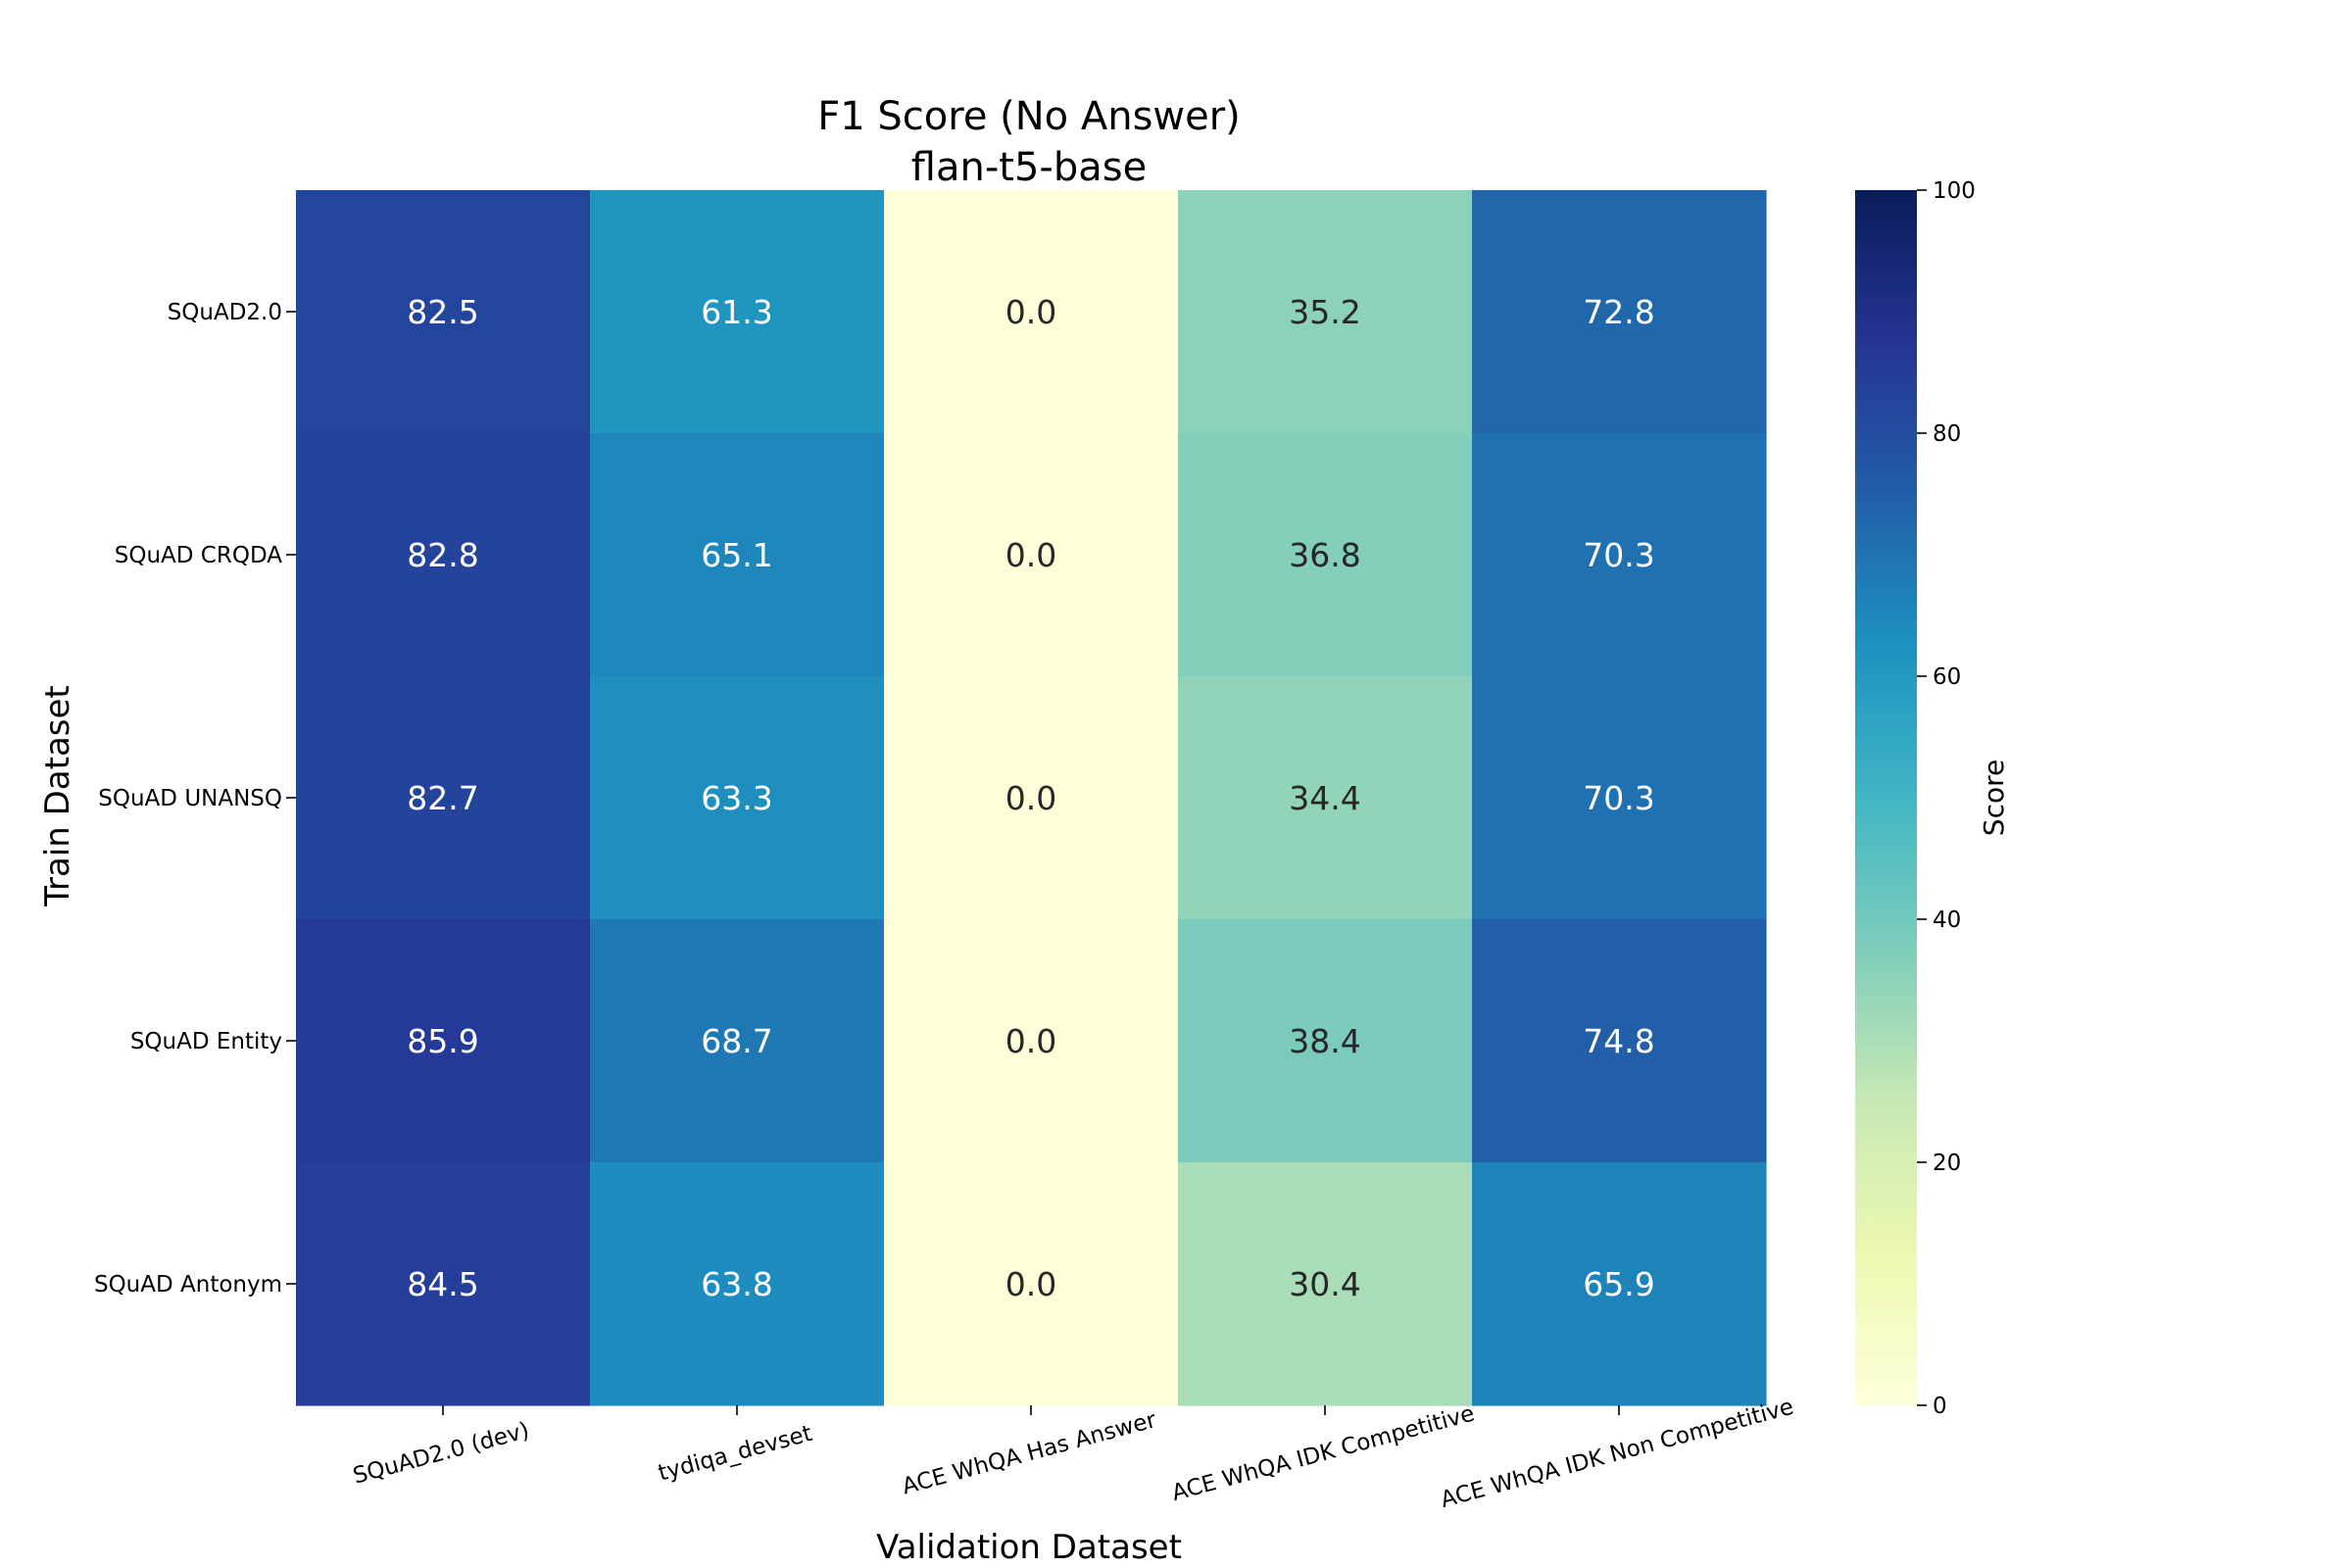 This screenshot has width=2352, height=1568. What do you see at coordinates (1940, 1406) in the screenshot?
I see `colorbar-tick-label: 0` at bounding box center [1940, 1406].